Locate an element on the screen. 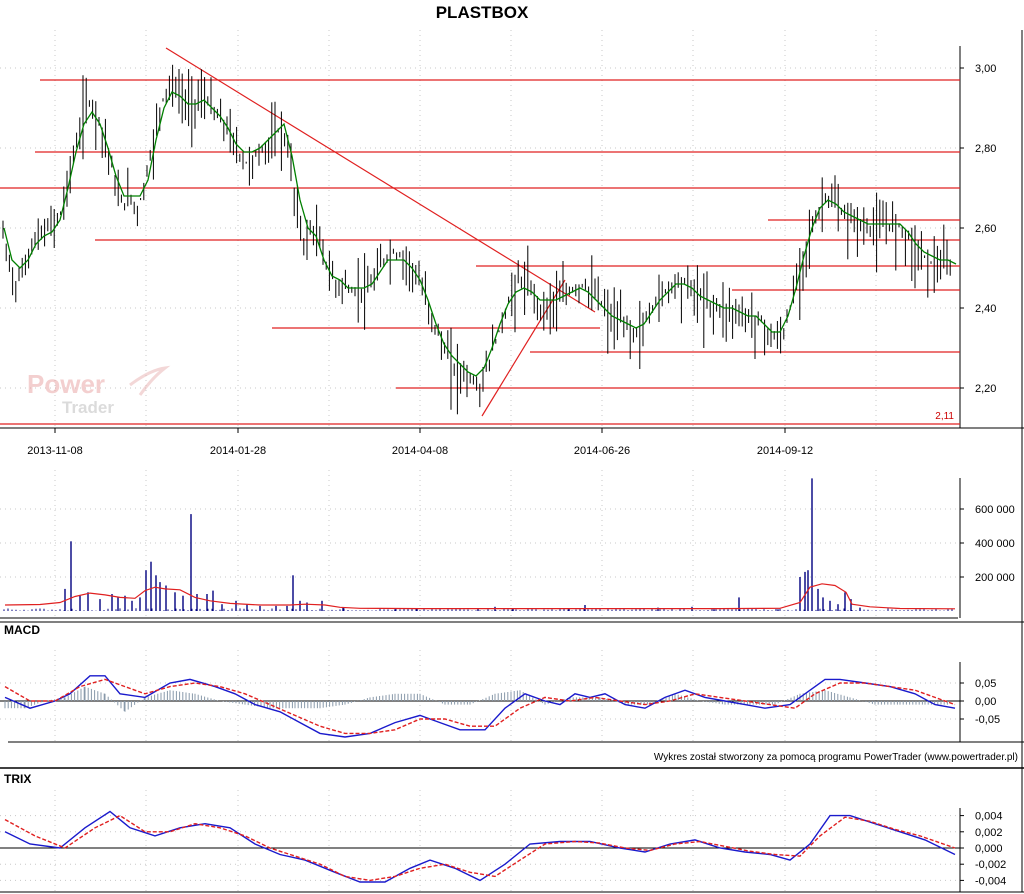  watermark-trader: Trader is located at coordinates (88, 407).